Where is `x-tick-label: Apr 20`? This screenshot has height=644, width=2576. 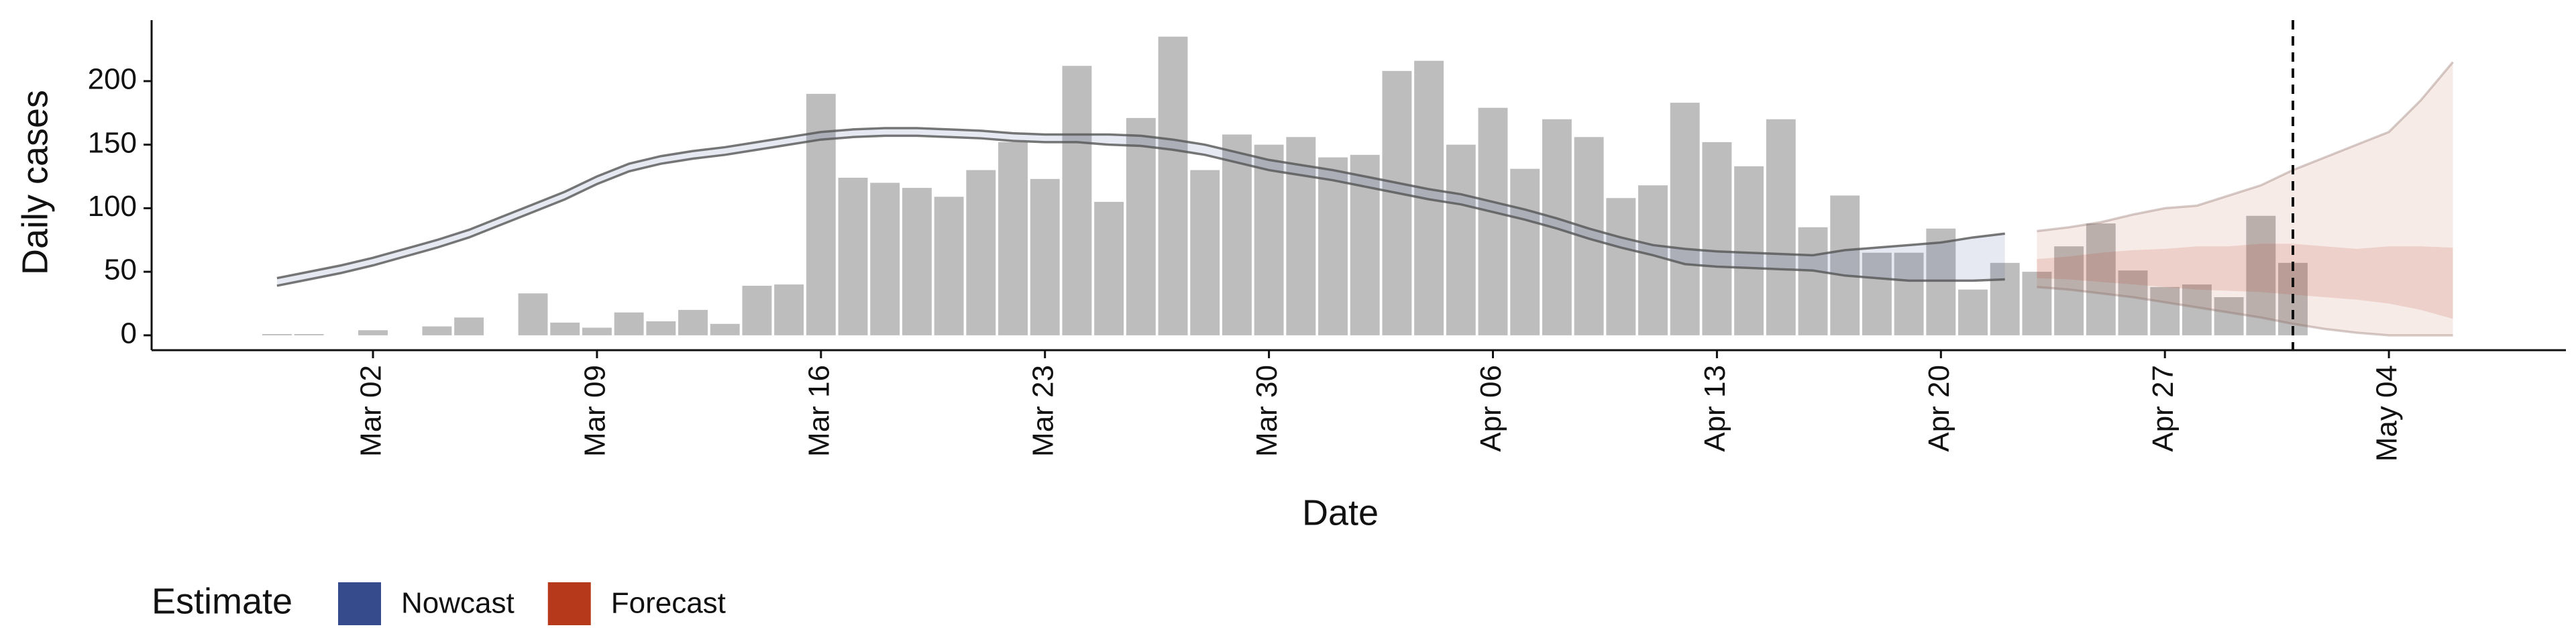 x-tick-label: Apr 20 is located at coordinates (1939, 408).